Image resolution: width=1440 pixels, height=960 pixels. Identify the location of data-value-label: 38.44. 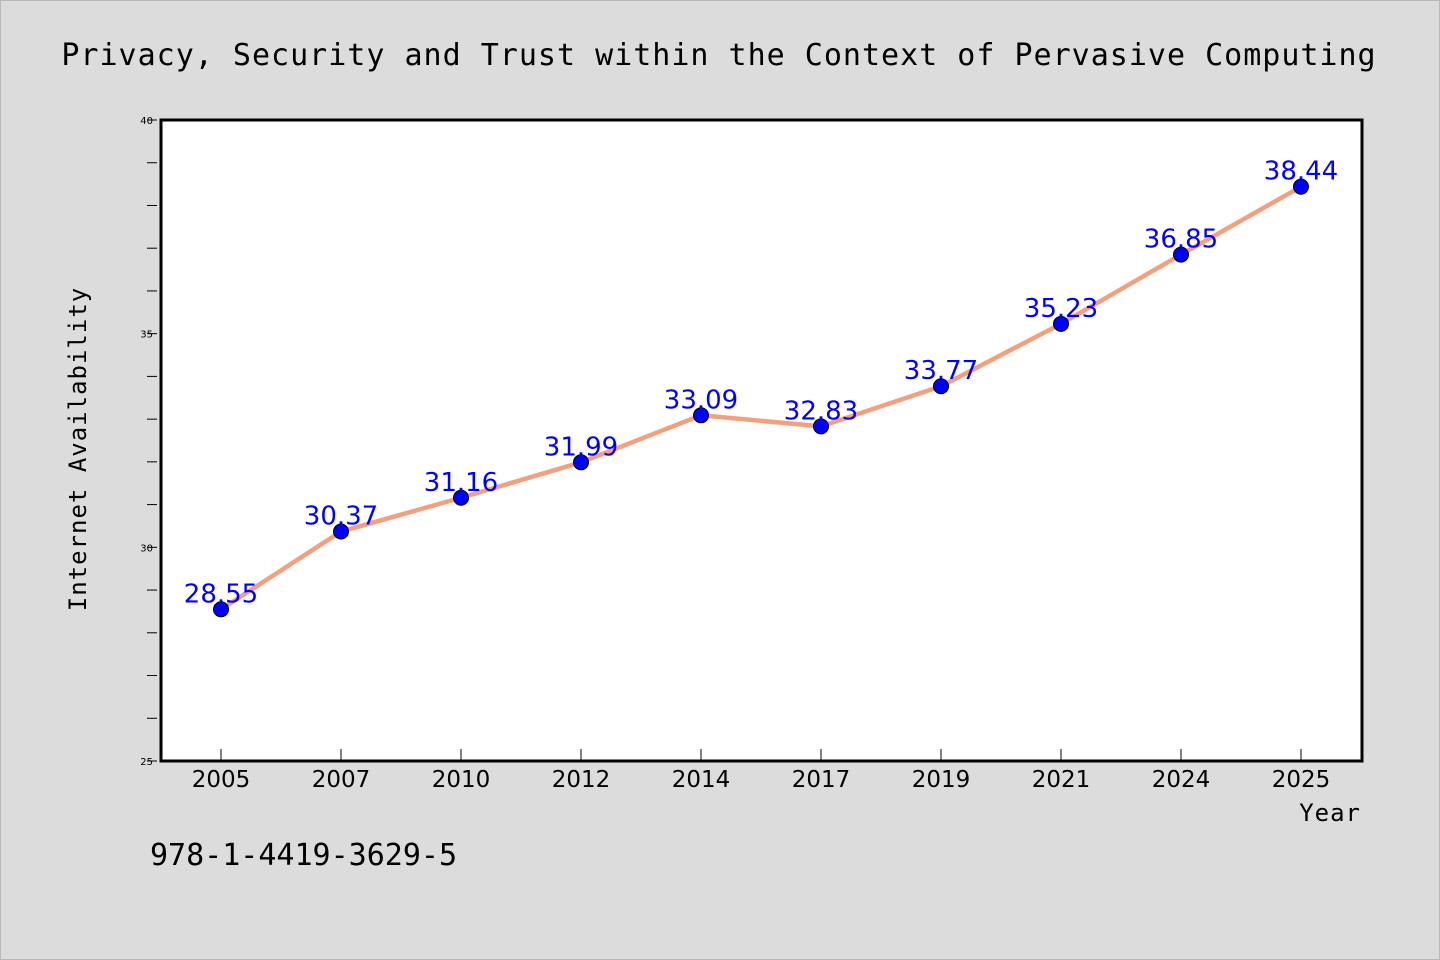
(1301, 172).